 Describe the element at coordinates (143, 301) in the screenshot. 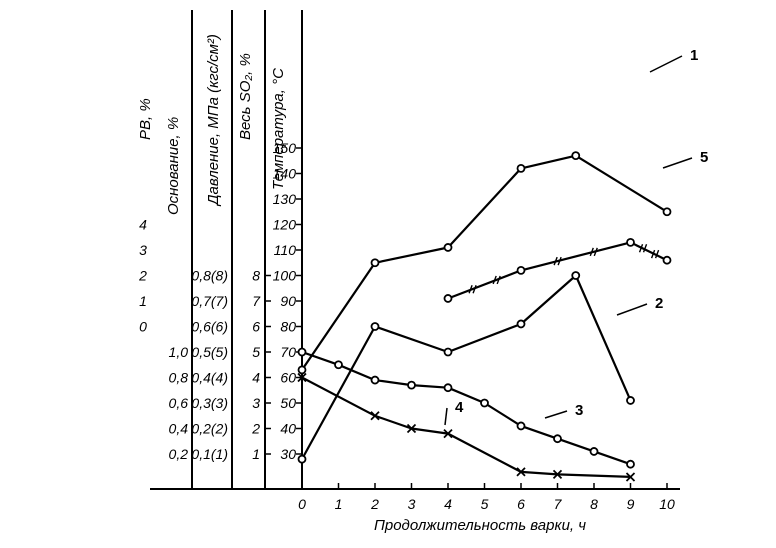

I see `rv-tick-label-1: 1` at that location.